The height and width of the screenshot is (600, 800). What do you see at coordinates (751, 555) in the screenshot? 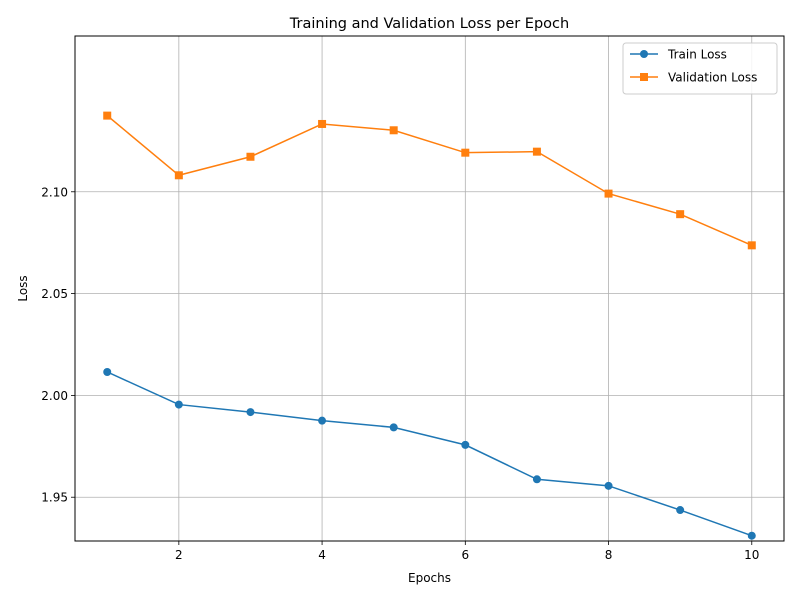
I see `x-tick-label: 10` at bounding box center [751, 555].